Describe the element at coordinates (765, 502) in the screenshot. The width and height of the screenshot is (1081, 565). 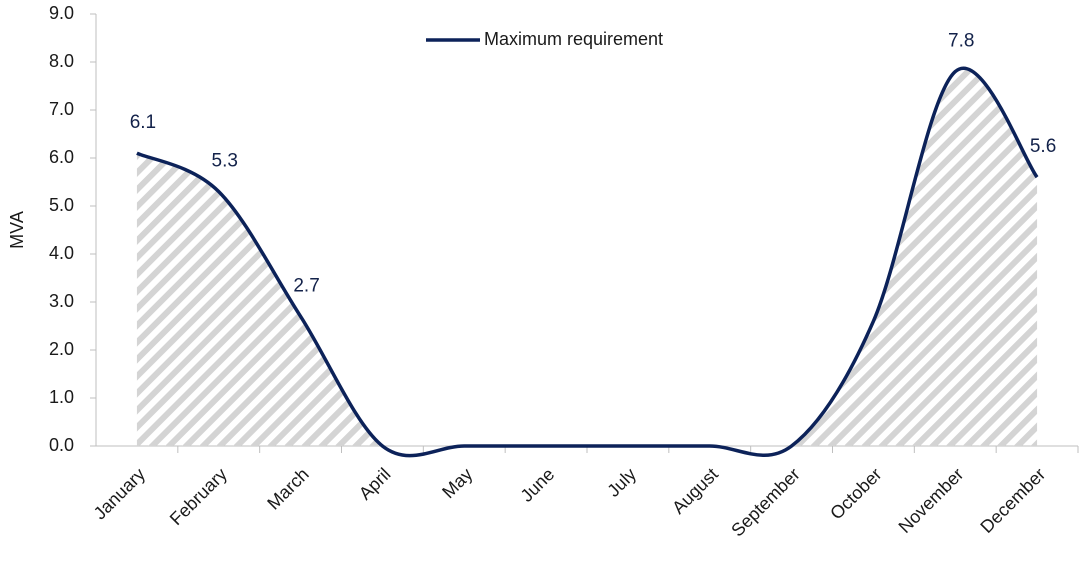
I see `x-tick-label: September` at that location.